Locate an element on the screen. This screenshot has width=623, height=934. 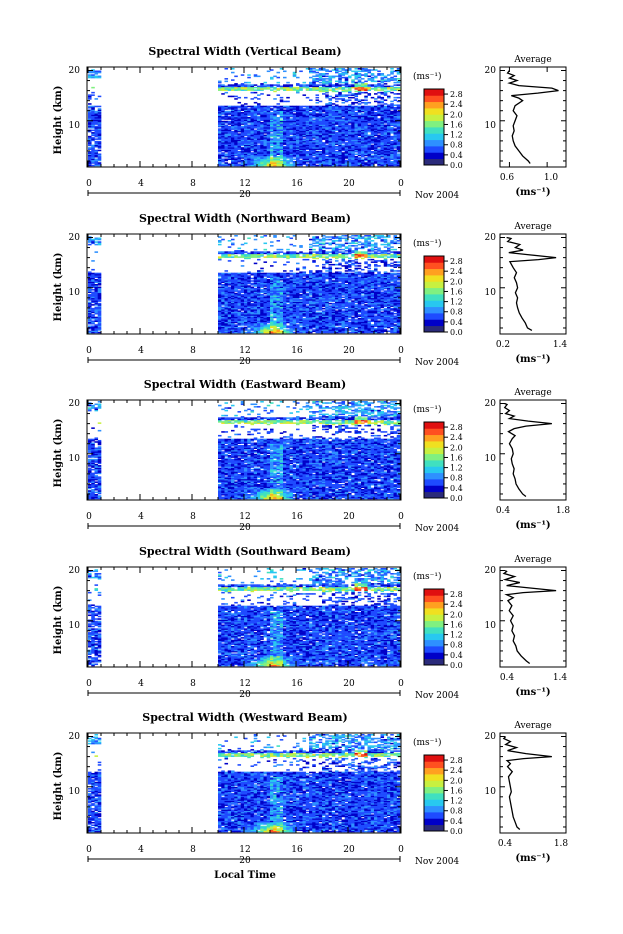
colorbar: 2.82.42.01.61.20.80.40.0 is located at coordinates (443, 129).